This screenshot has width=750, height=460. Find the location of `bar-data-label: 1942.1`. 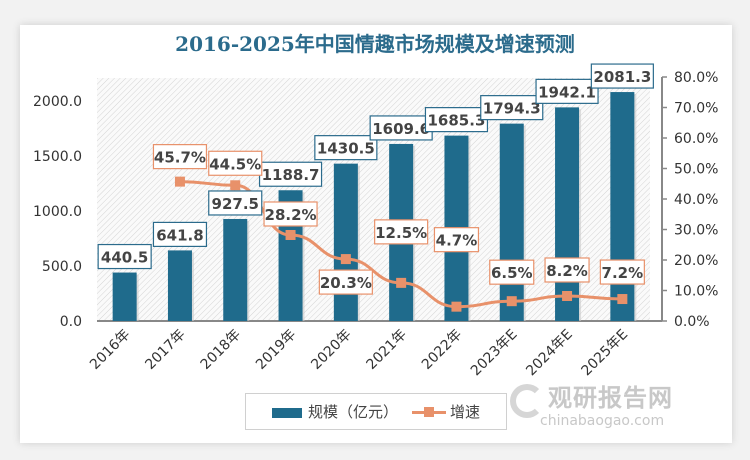

bar-data-label: 1942.1 is located at coordinates (567, 92).